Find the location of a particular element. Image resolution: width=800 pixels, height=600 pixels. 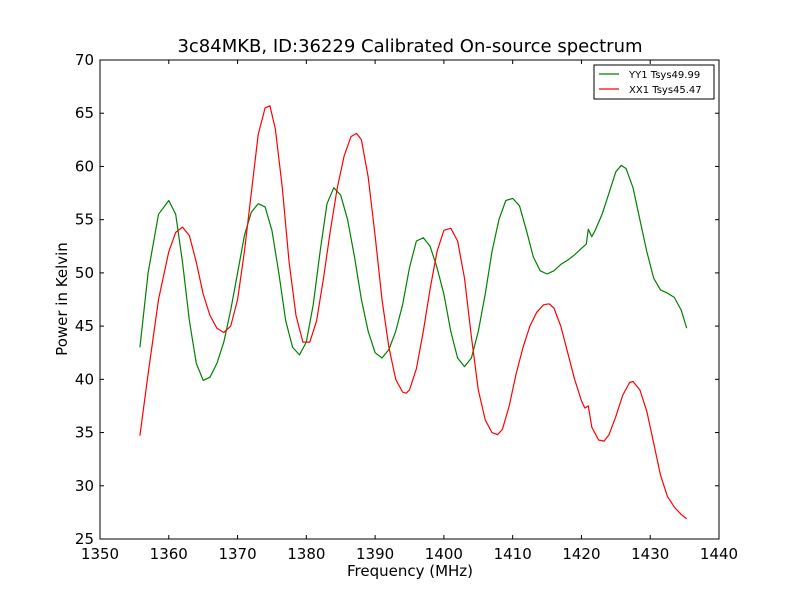

y-tick-label: 40 is located at coordinates (84, 379).